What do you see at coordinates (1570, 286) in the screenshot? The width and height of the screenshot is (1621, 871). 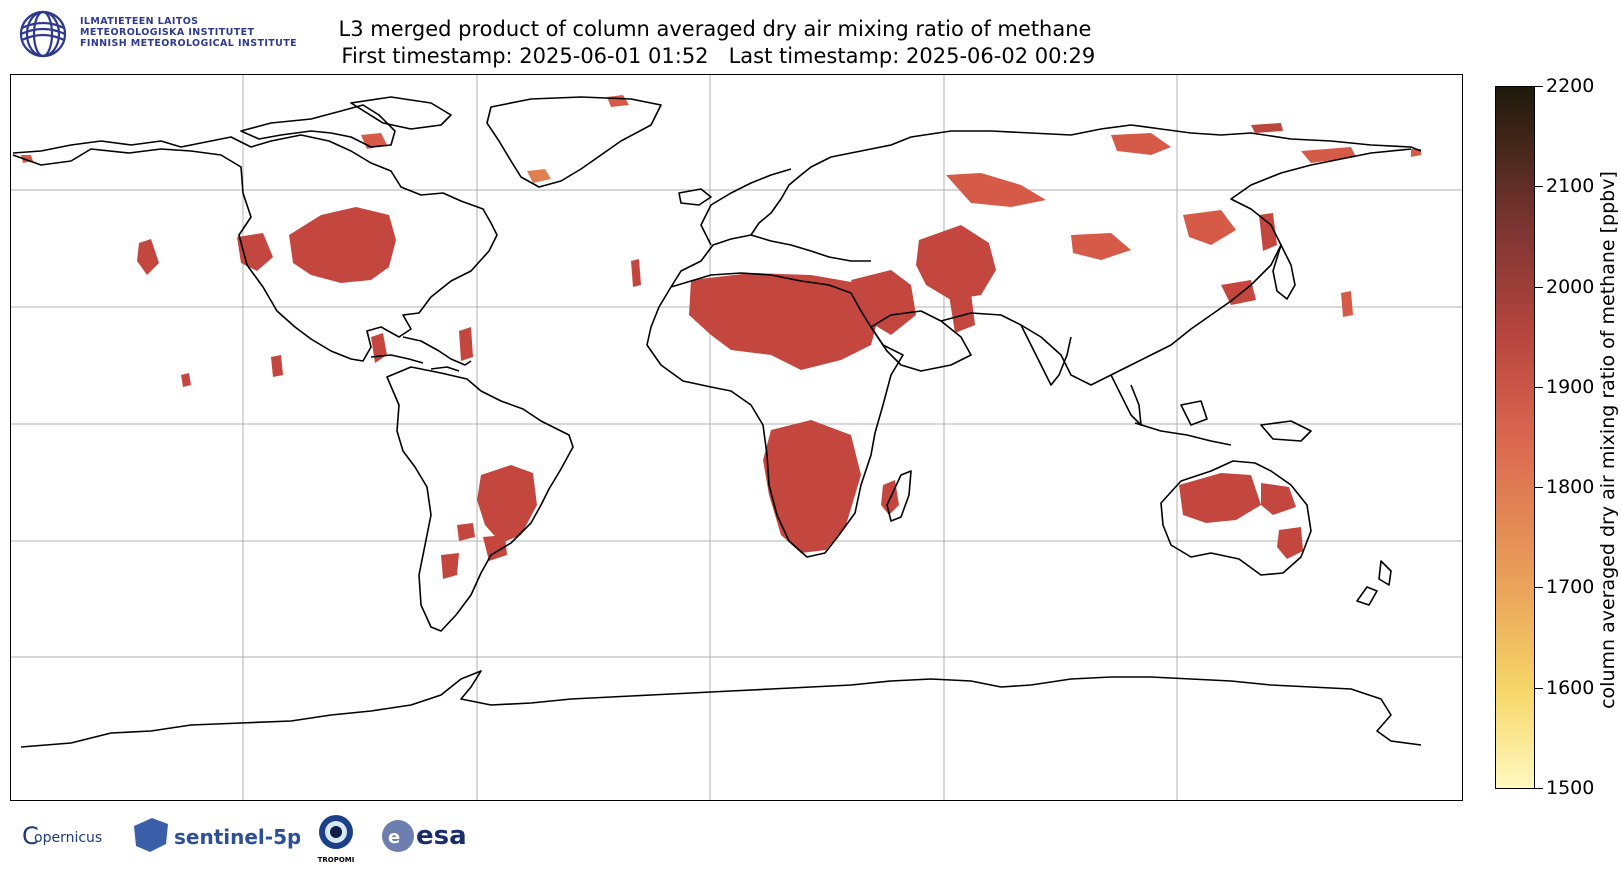 I see `colorbar-tick-label: 2000` at bounding box center [1570, 286].